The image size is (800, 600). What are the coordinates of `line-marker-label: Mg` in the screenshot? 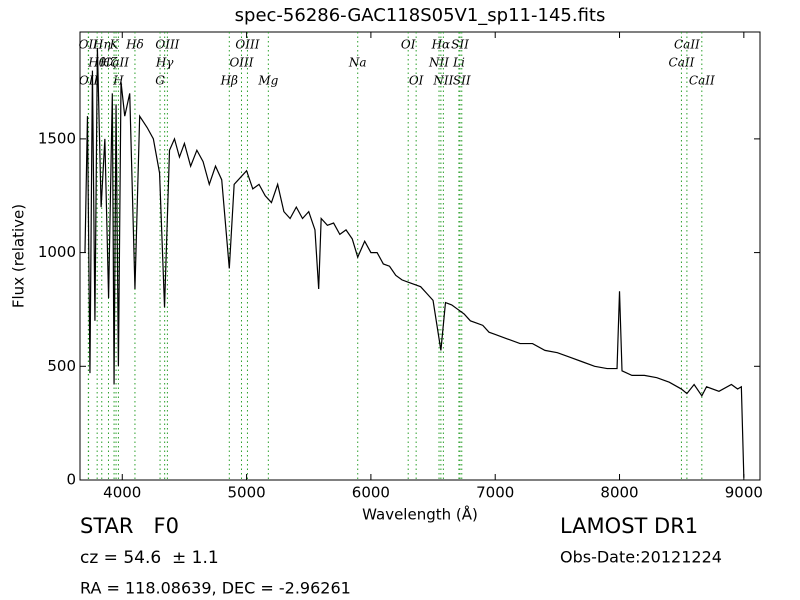 It's located at (267, 81).